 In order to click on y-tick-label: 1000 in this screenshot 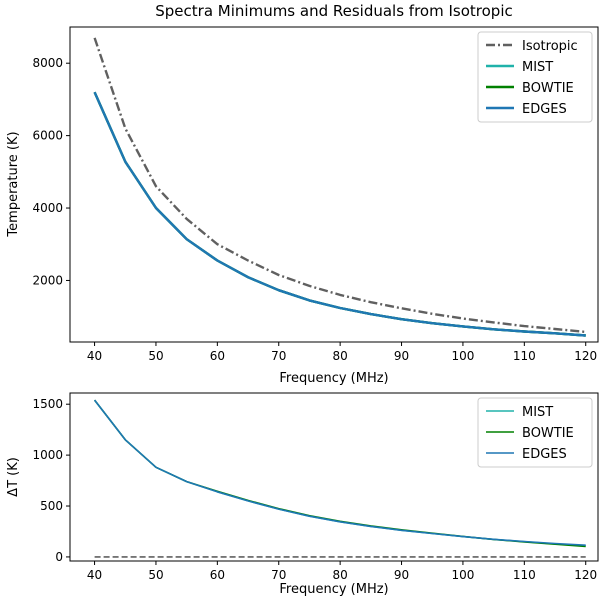, I will do `click(47, 455)`.